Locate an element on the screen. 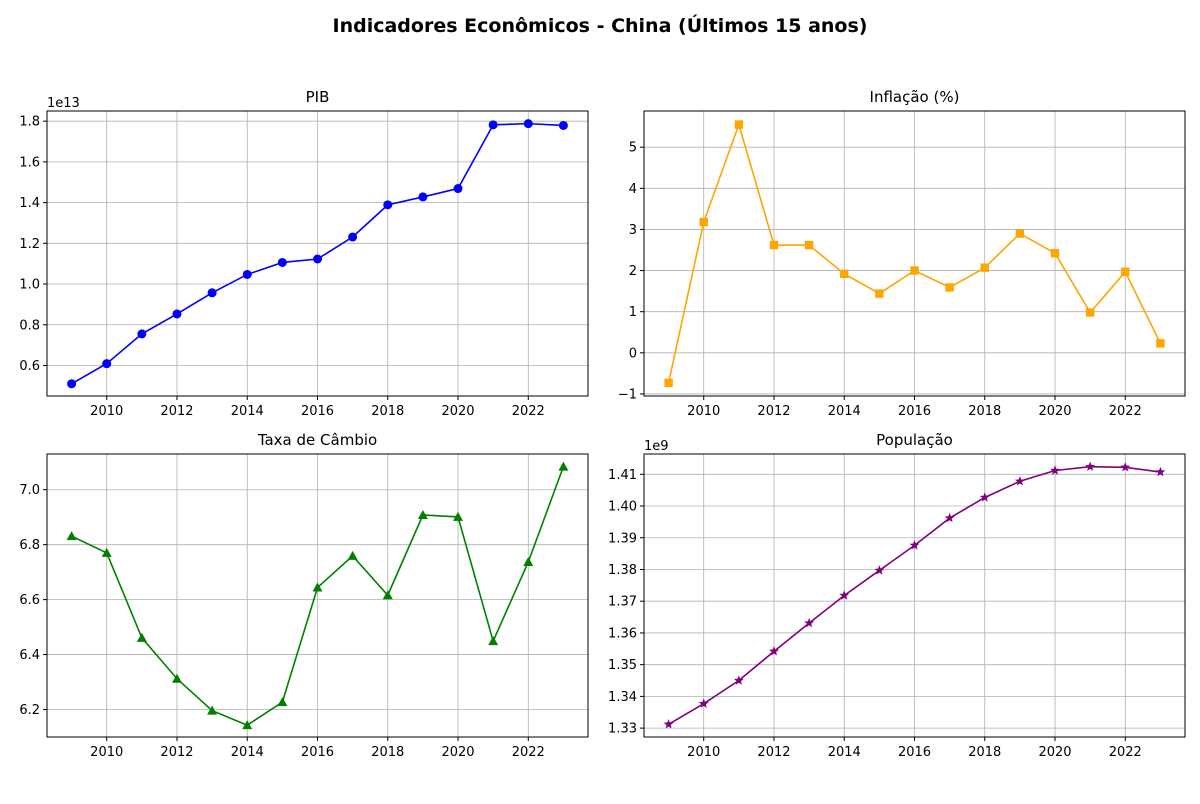 Image resolution: width=1200 pixels, height=804 pixels. chart-title: PIB is located at coordinates (318, 97).